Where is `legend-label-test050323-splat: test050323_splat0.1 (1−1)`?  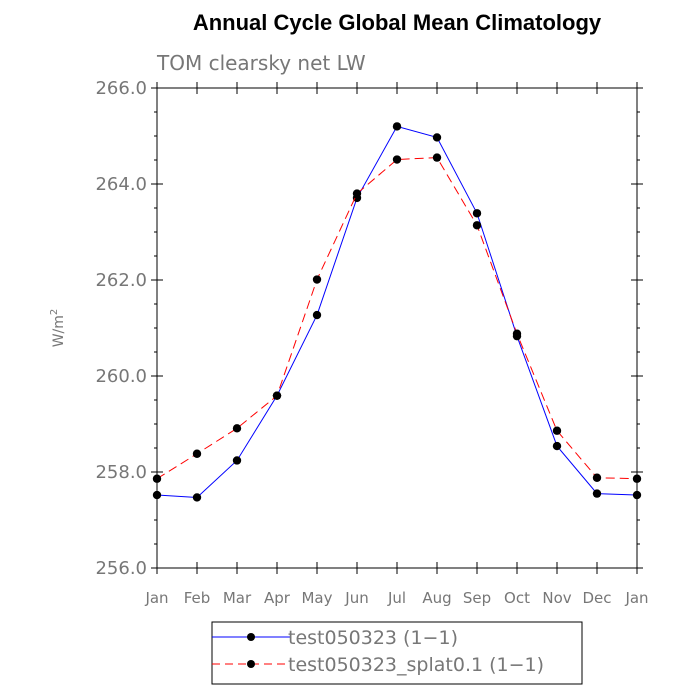 legend-label-test050323-splat: test050323_splat0.1 (1−1) is located at coordinates (416, 665).